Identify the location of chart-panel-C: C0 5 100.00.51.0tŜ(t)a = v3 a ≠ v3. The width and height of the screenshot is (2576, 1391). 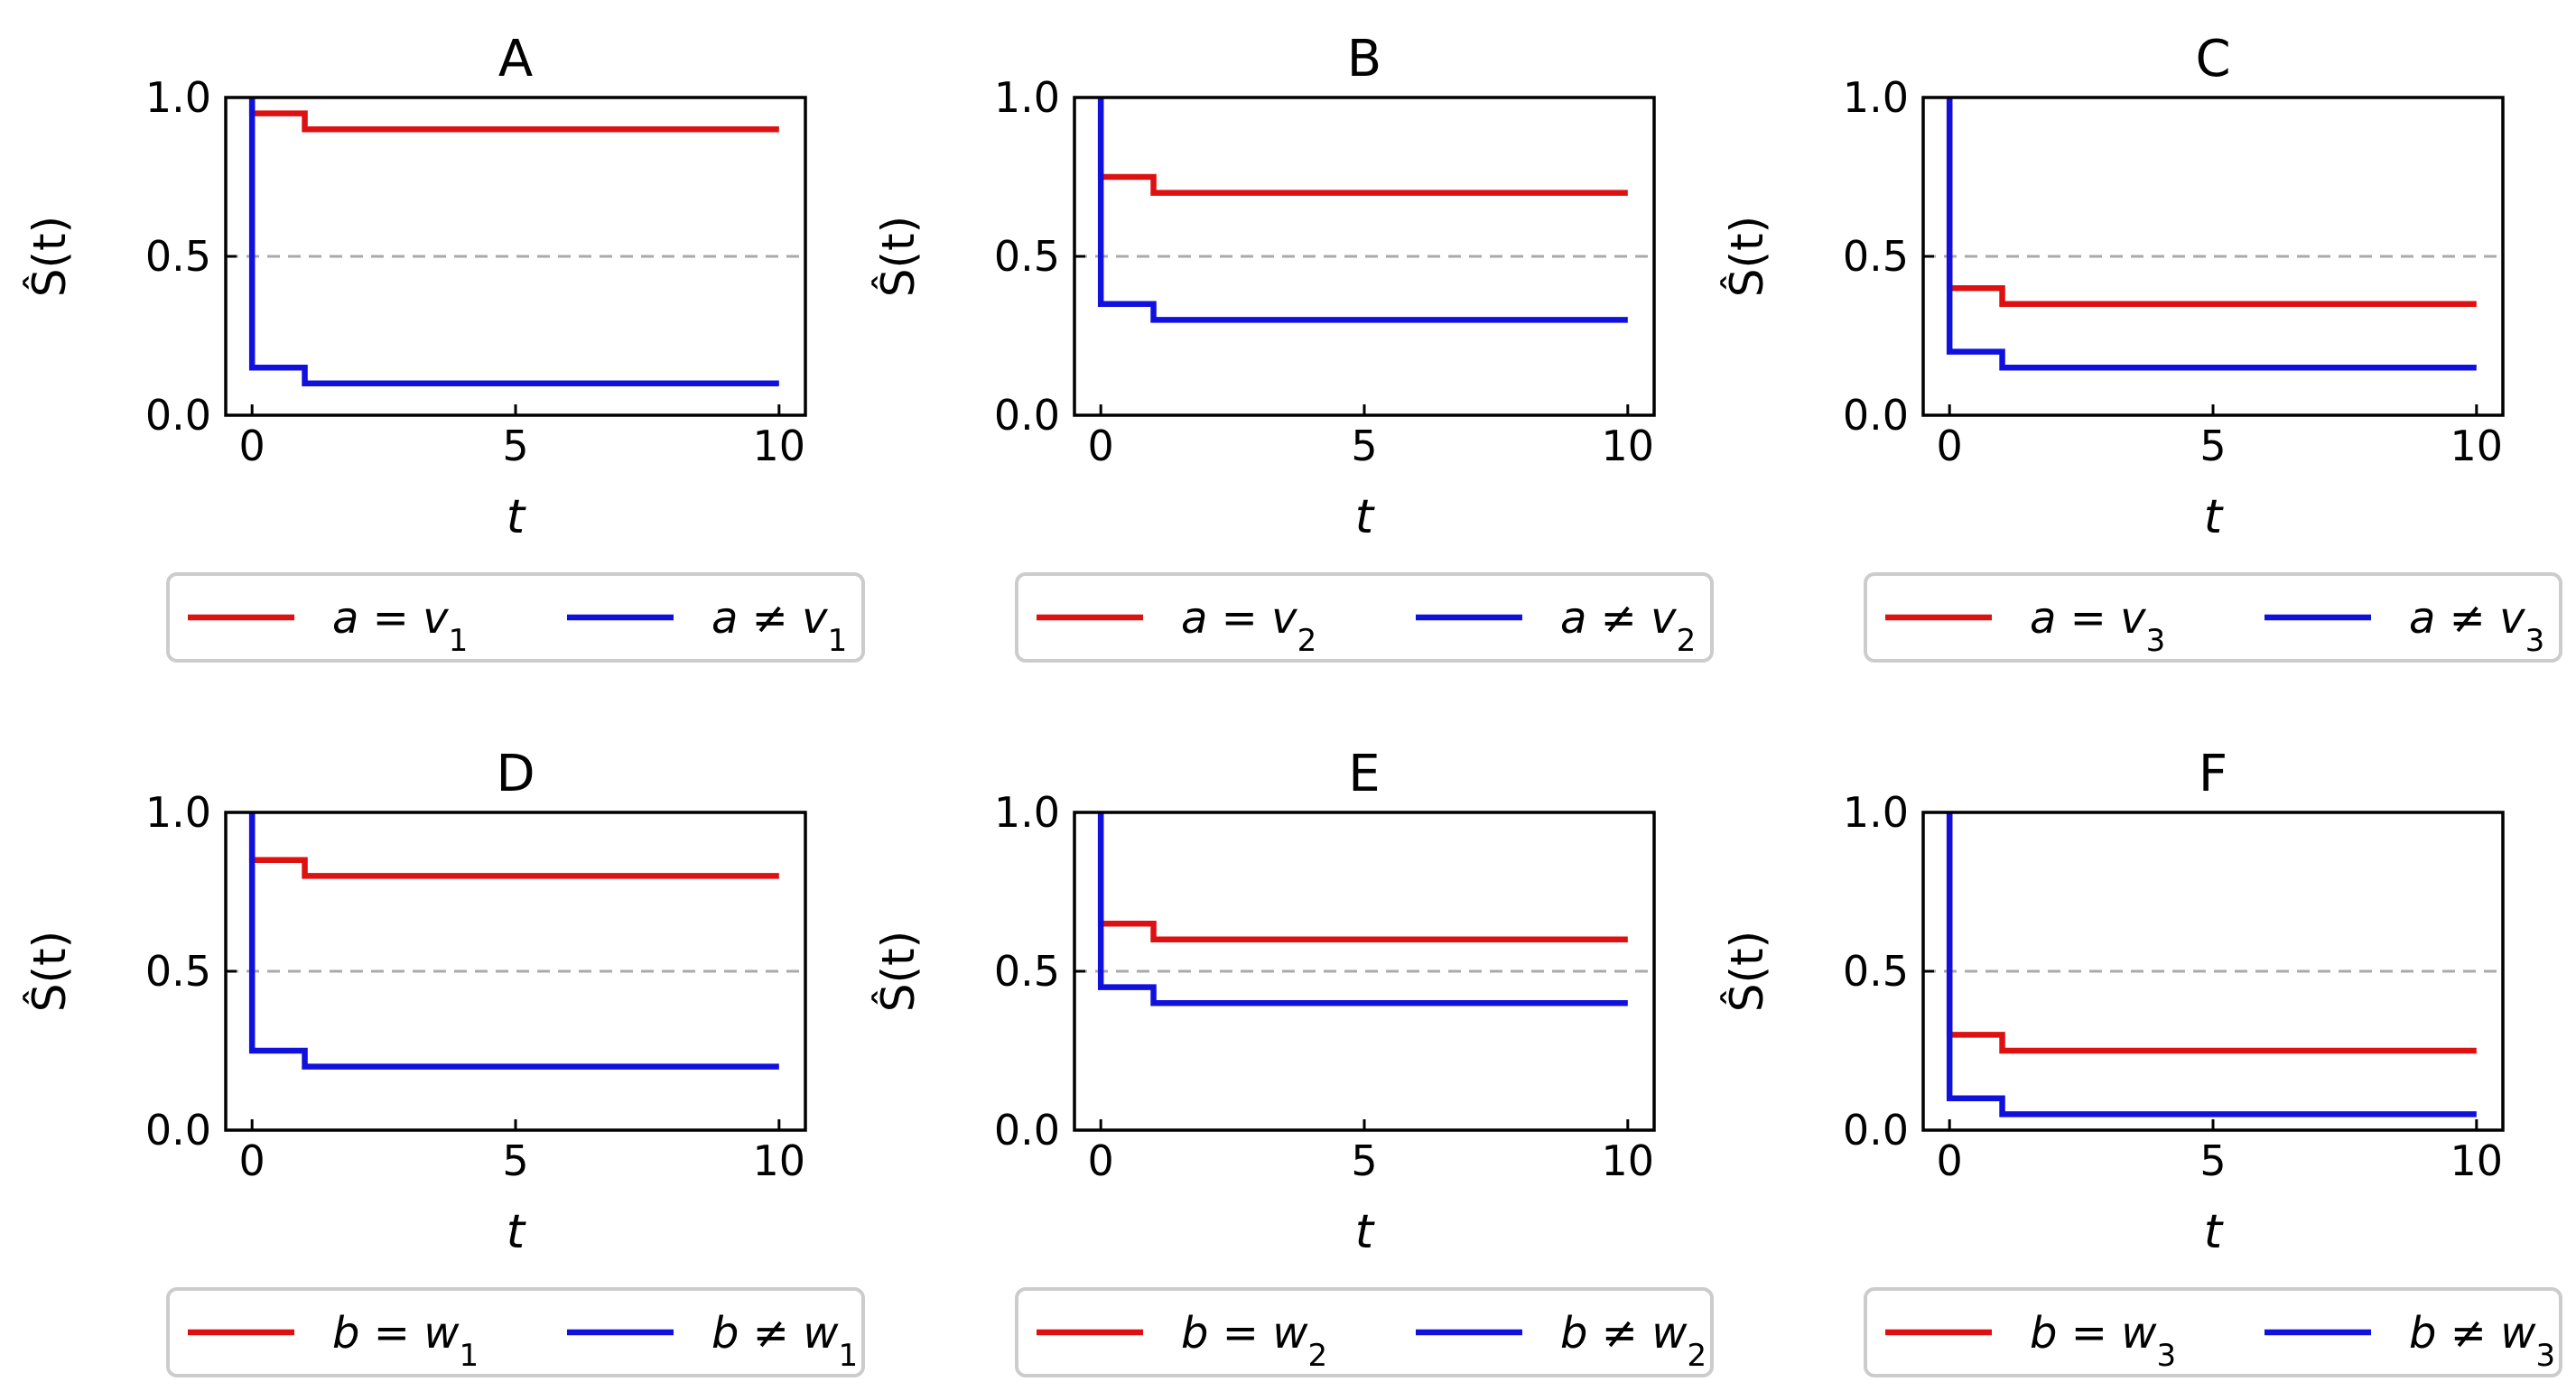
(2141, 346).